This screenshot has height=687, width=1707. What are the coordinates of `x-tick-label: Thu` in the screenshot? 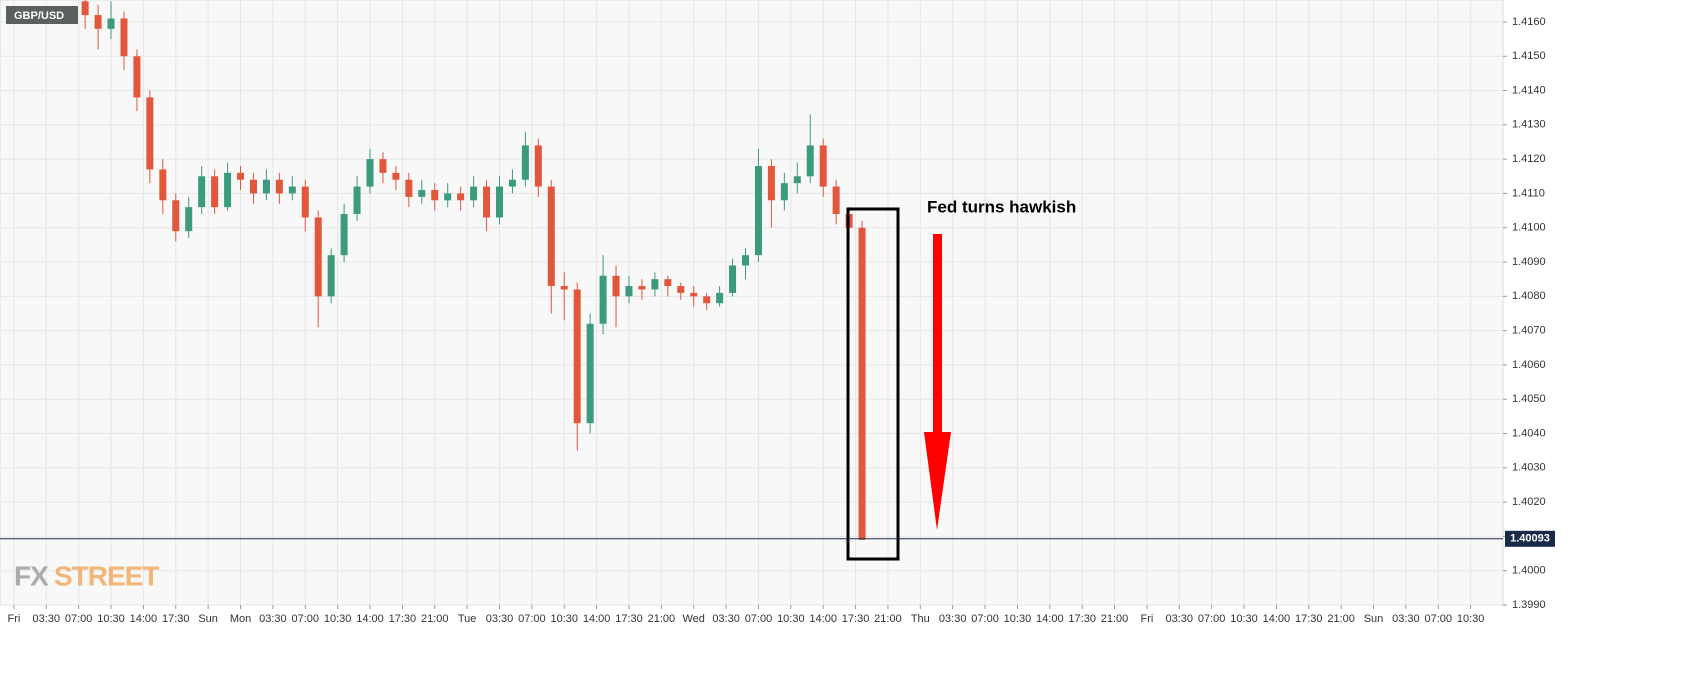 It's located at (920, 619).